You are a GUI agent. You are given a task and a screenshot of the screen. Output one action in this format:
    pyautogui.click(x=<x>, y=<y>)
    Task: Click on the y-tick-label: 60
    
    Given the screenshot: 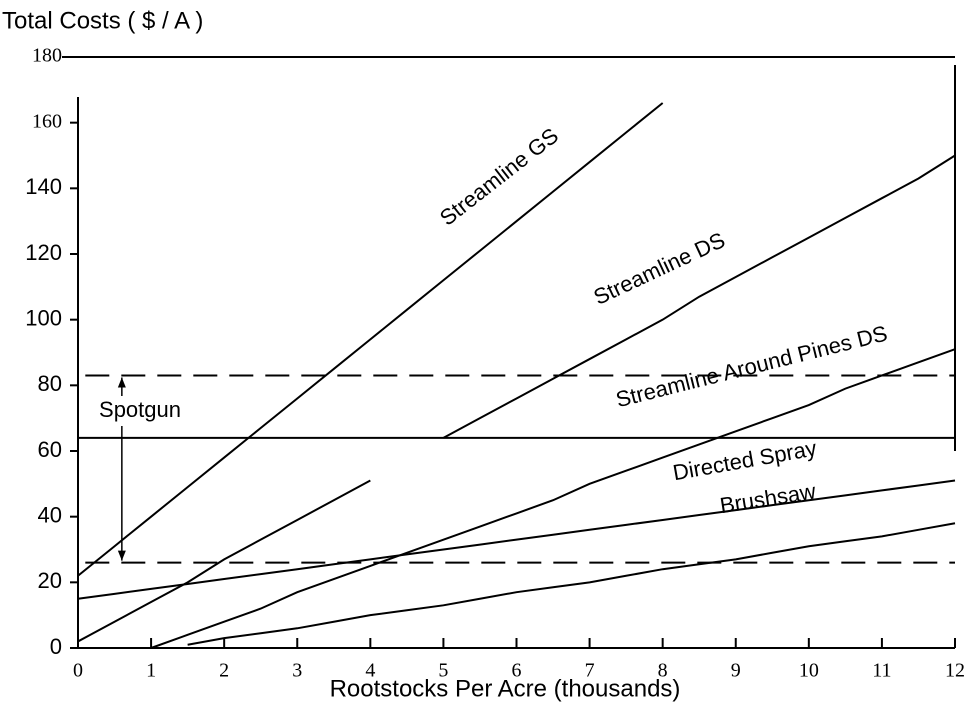 What is the action you would take?
    pyautogui.click(x=50, y=449)
    